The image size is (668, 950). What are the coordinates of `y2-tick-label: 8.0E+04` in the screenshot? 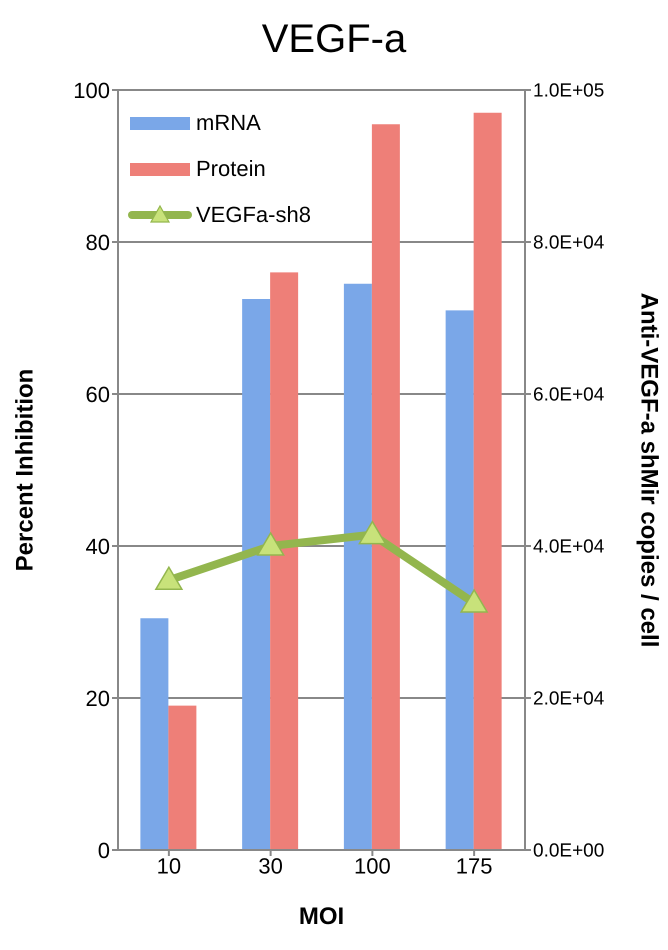 It's located at (569, 243).